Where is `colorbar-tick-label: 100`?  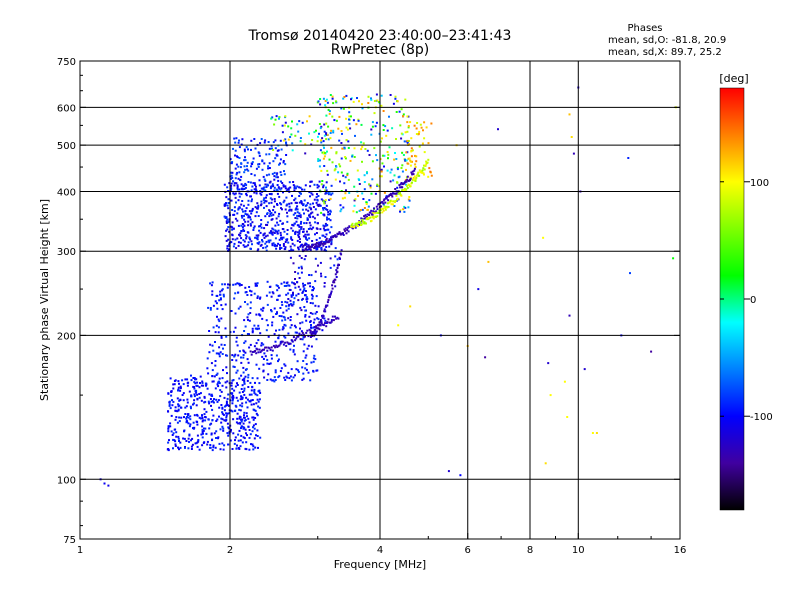 colorbar-tick-label: 100 is located at coordinates (759, 183).